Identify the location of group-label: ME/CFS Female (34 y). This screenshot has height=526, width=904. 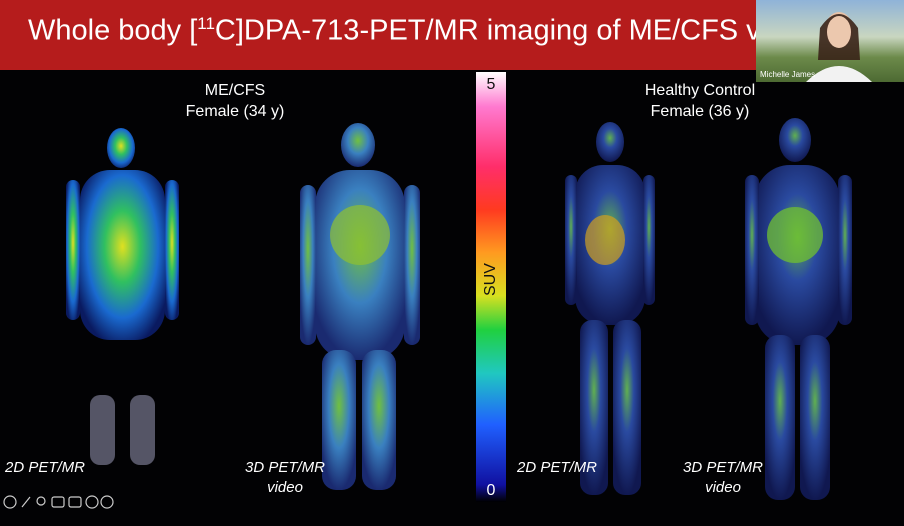
(235, 101).